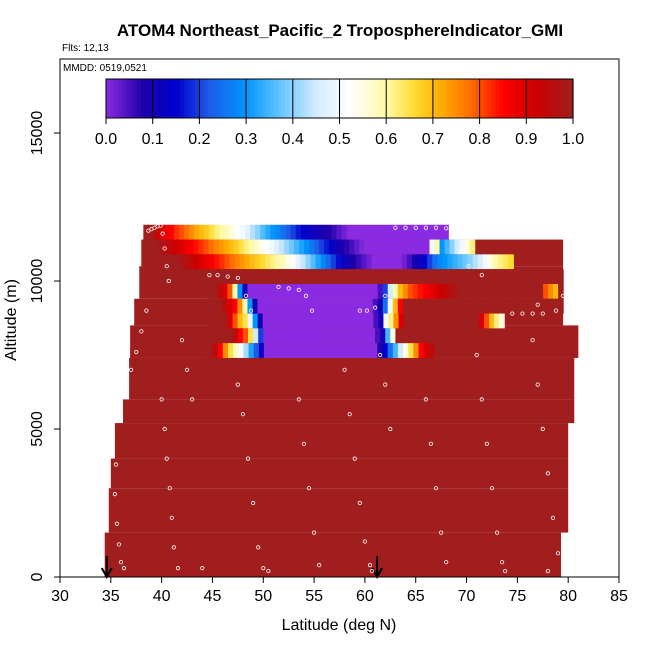  Describe the element at coordinates (517, 596) in the screenshot. I see `x-tick-label: 75` at that location.